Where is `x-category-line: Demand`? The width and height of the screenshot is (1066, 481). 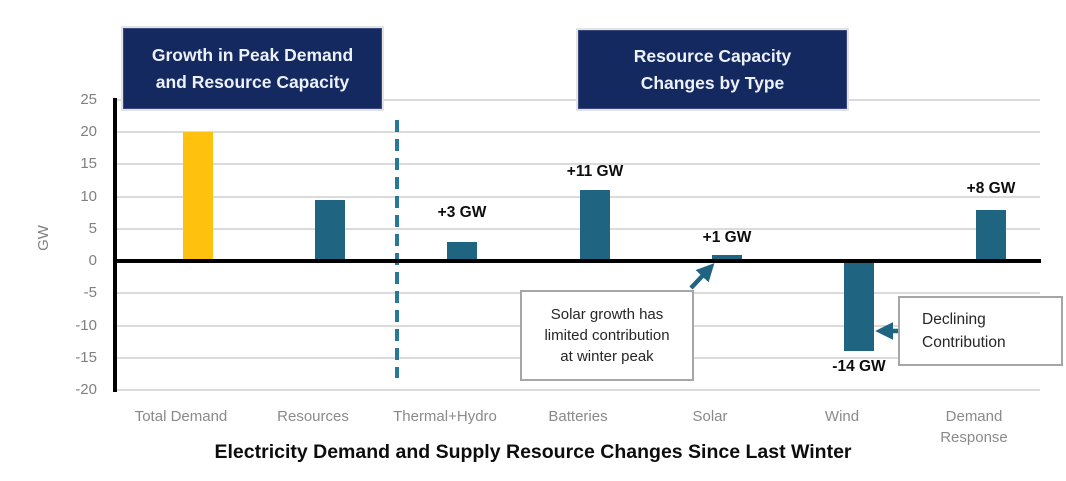
x-category-line: Demand is located at coordinates (974, 416).